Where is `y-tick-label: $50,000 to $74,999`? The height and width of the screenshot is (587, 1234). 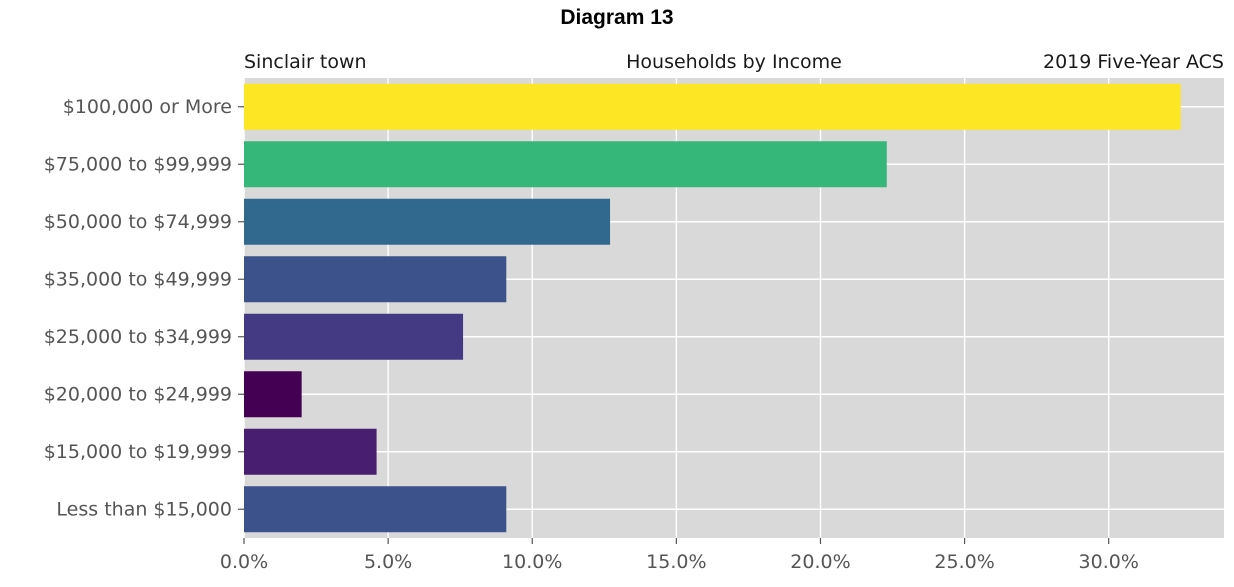
y-tick-label: $50,000 to $74,999 is located at coordinates (138, 222).